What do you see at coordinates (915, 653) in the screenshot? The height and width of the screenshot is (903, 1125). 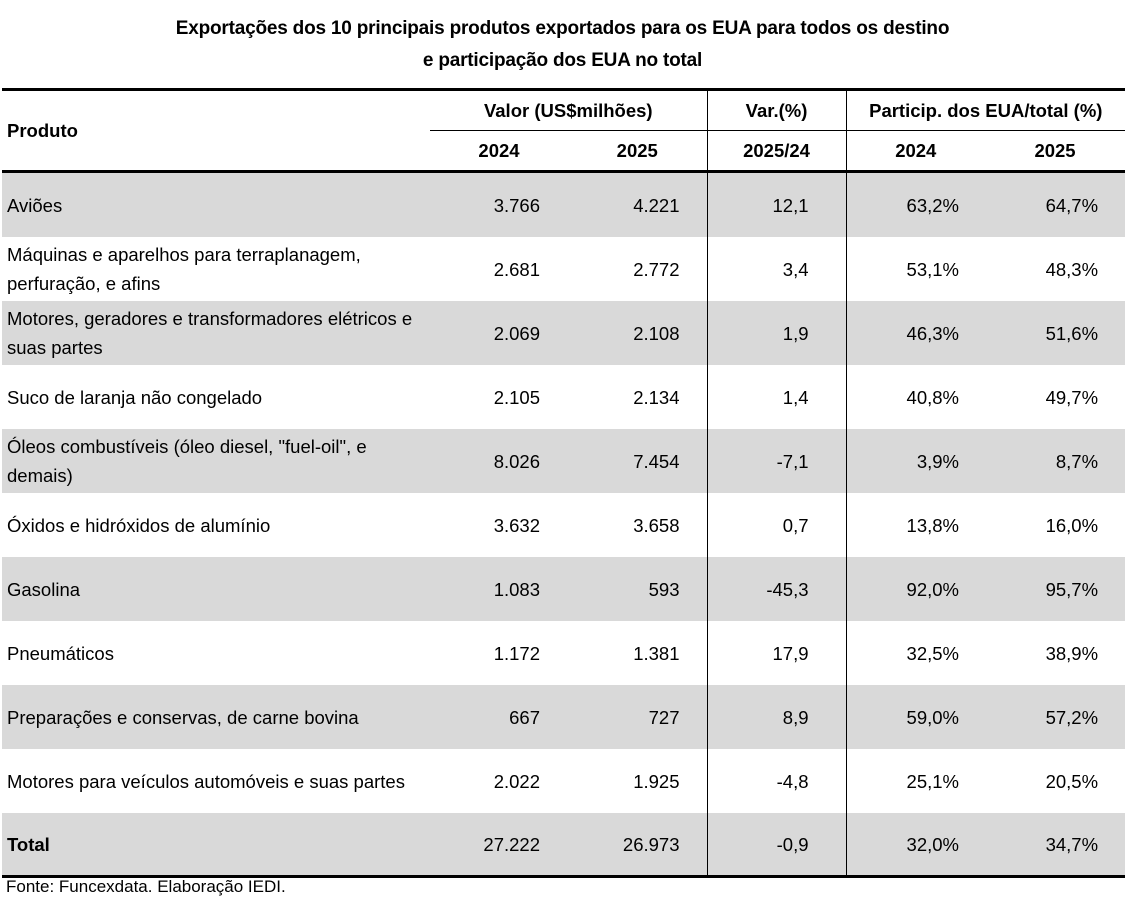 I see `cell-particip-2024: 32,5%` at bounding box center [915, 653].